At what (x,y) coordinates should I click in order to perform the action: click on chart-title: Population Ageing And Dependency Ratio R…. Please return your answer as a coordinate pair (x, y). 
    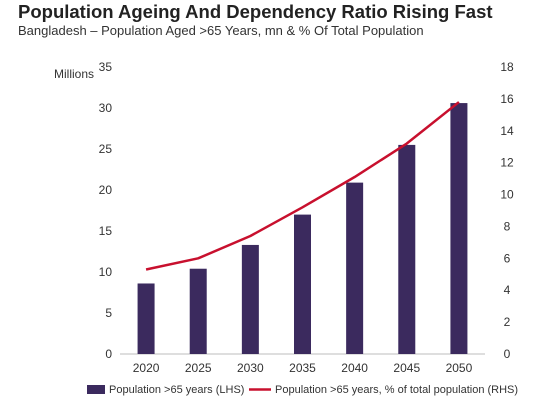
    Looking at the image, I should click on (255, 11).